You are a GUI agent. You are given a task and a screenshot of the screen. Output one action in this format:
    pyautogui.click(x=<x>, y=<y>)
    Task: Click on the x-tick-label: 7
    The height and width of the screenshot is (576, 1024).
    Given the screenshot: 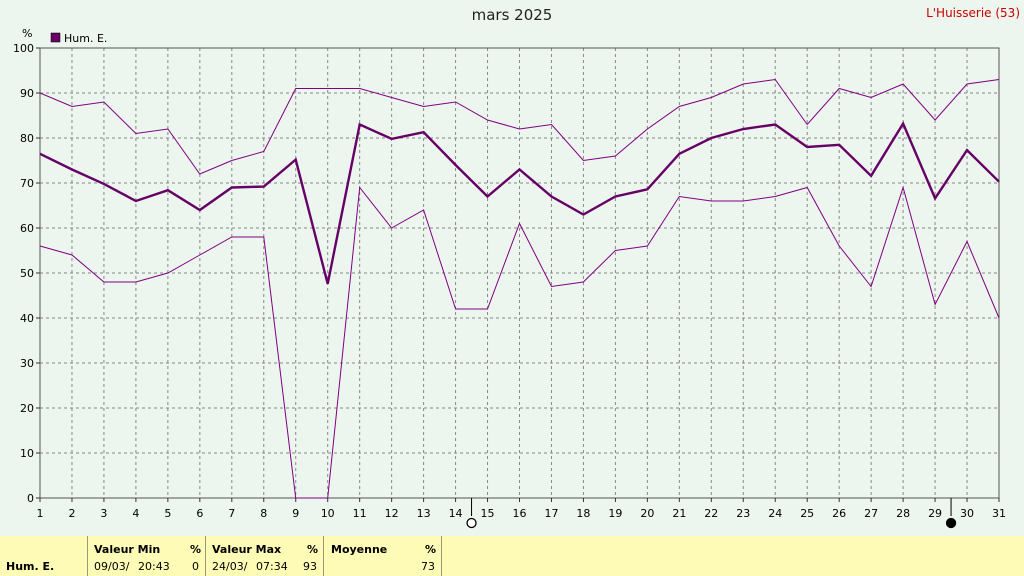 What is the action you would take?
    pyautogui.click(x=231, y=513)
    